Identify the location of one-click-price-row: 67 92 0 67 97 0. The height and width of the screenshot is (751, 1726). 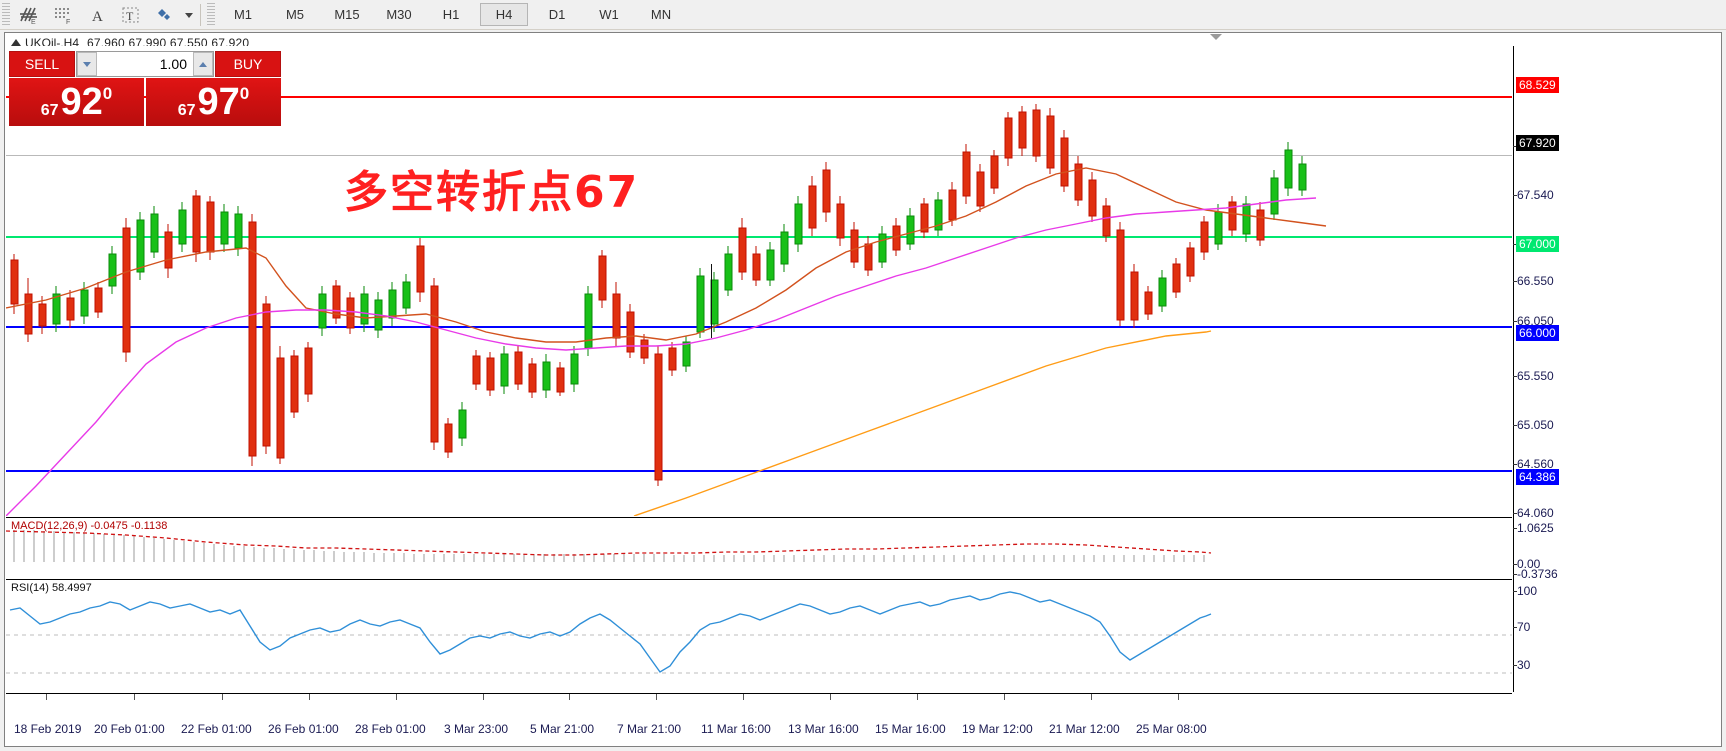
(145, 102).